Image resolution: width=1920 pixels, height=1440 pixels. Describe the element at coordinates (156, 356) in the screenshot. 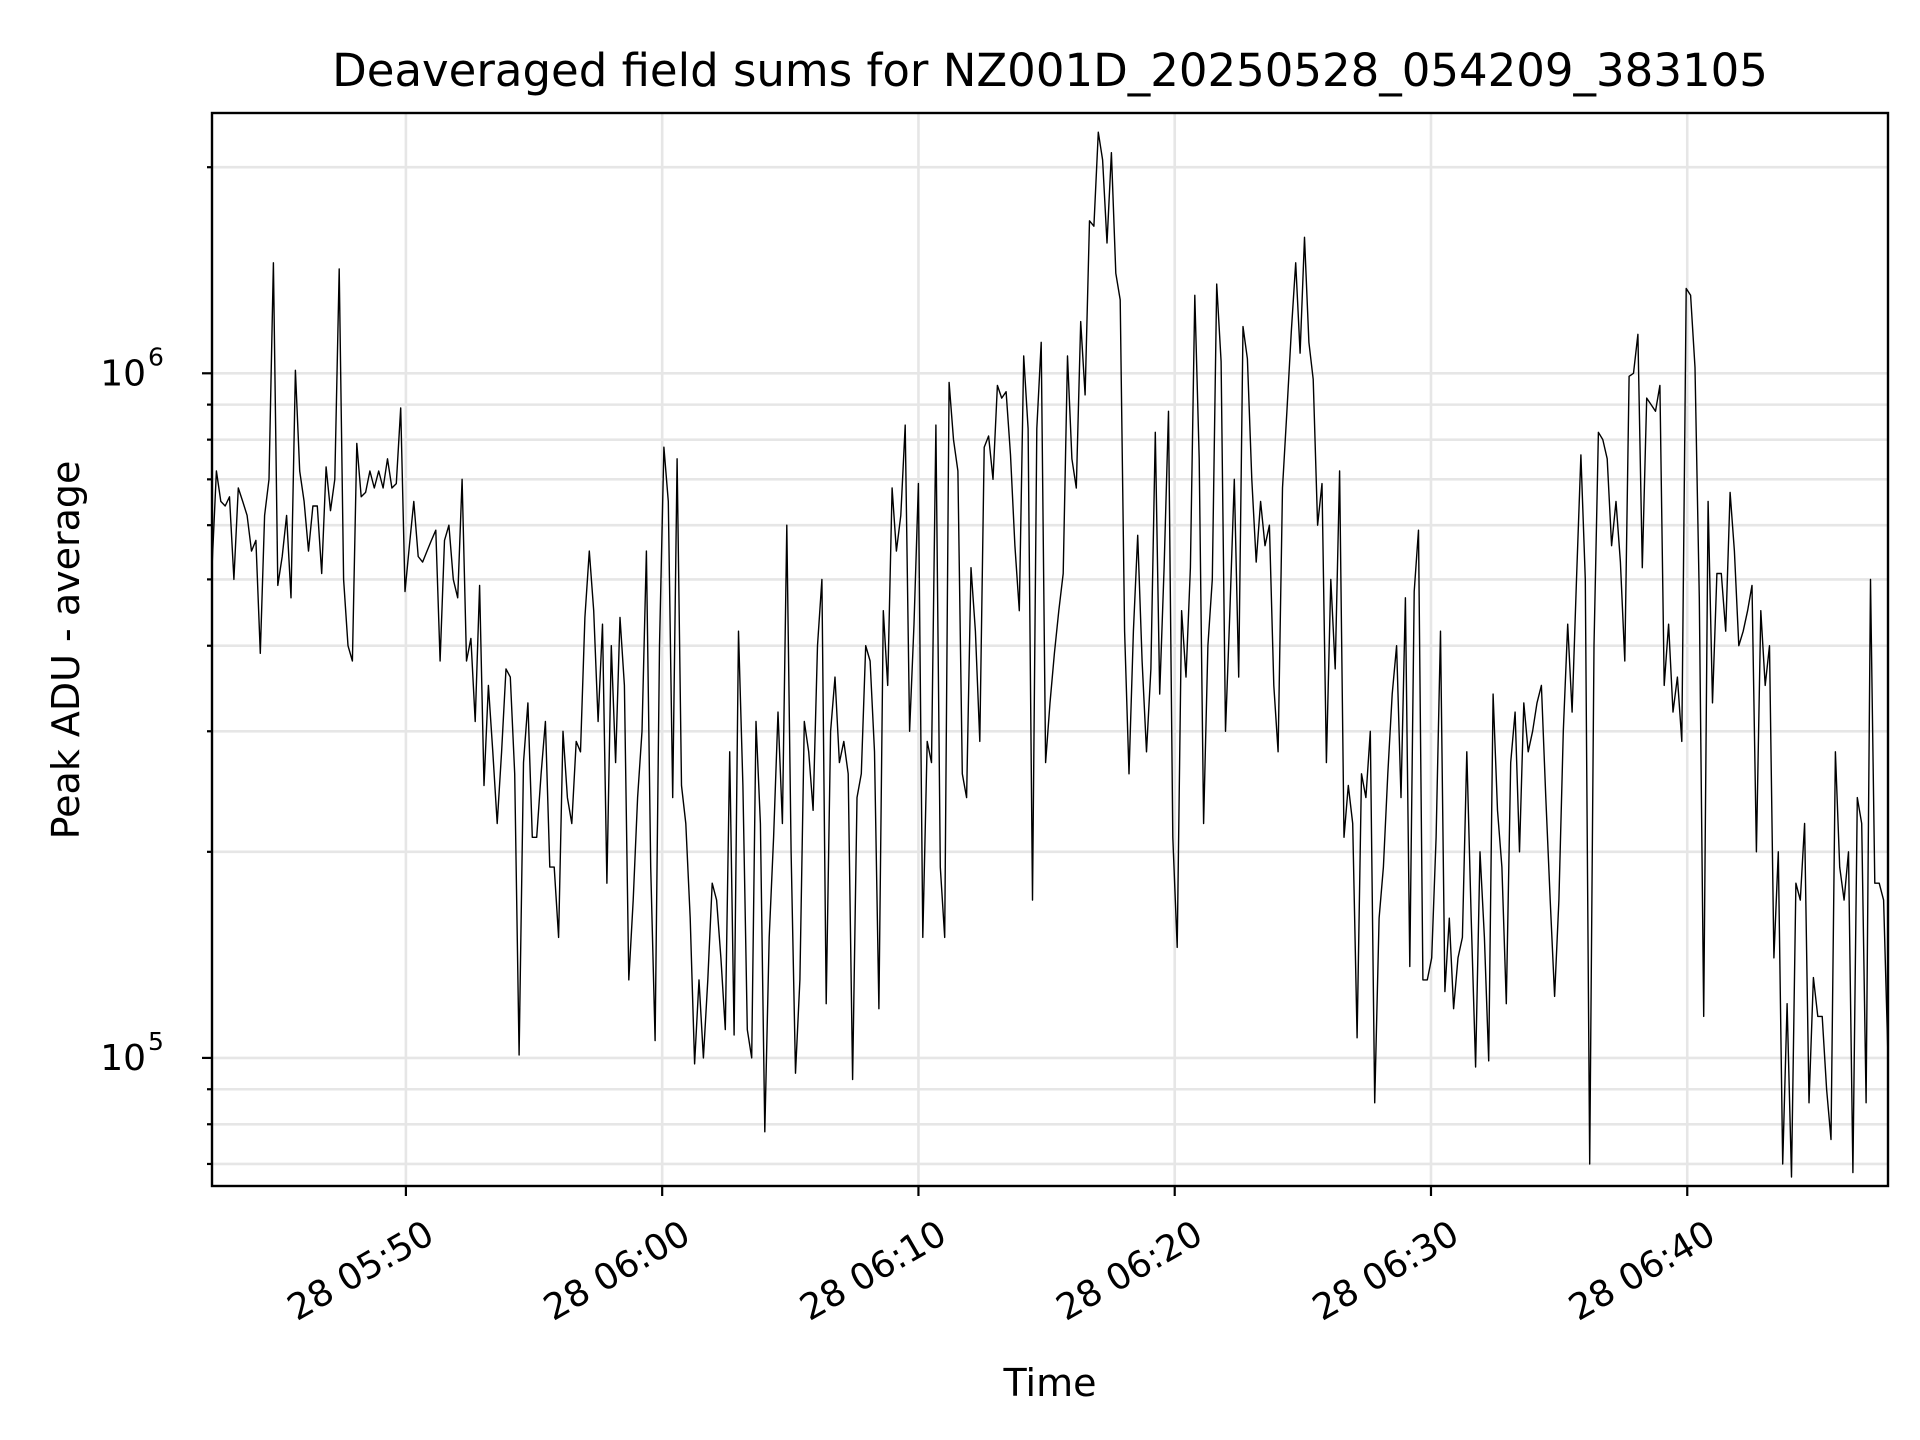

I see `y-tick-label-exponent: 6` at that location.